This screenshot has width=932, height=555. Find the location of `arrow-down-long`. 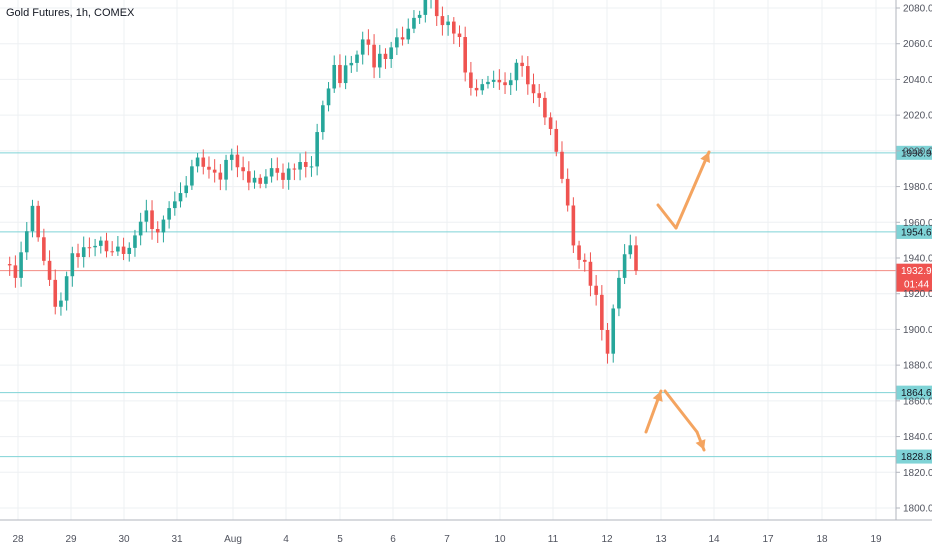

arrow-down-long is located at coordinates (681, 411).